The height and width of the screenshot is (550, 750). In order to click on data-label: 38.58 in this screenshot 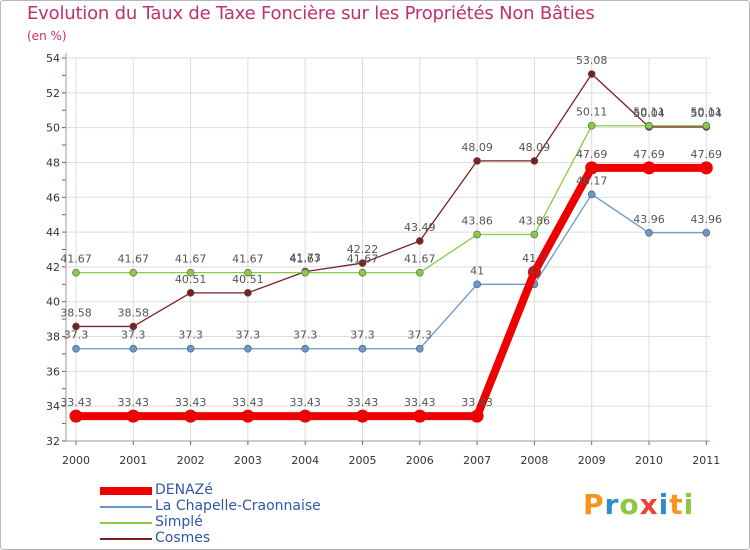, I will do `click(134, 312)`.